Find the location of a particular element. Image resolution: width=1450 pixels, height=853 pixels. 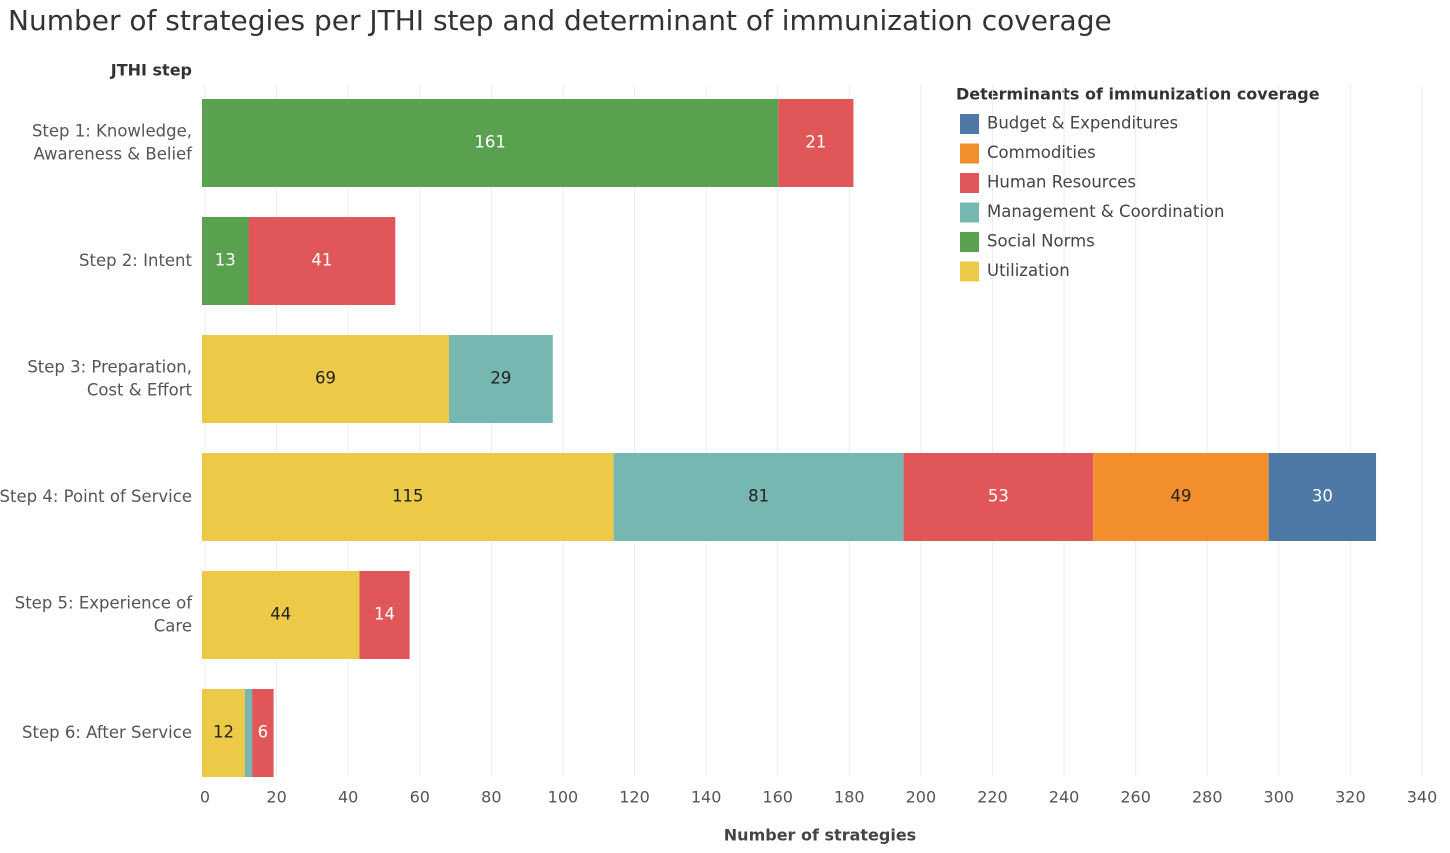

legend-label: Commodities is located at coordinates (1041, 152).